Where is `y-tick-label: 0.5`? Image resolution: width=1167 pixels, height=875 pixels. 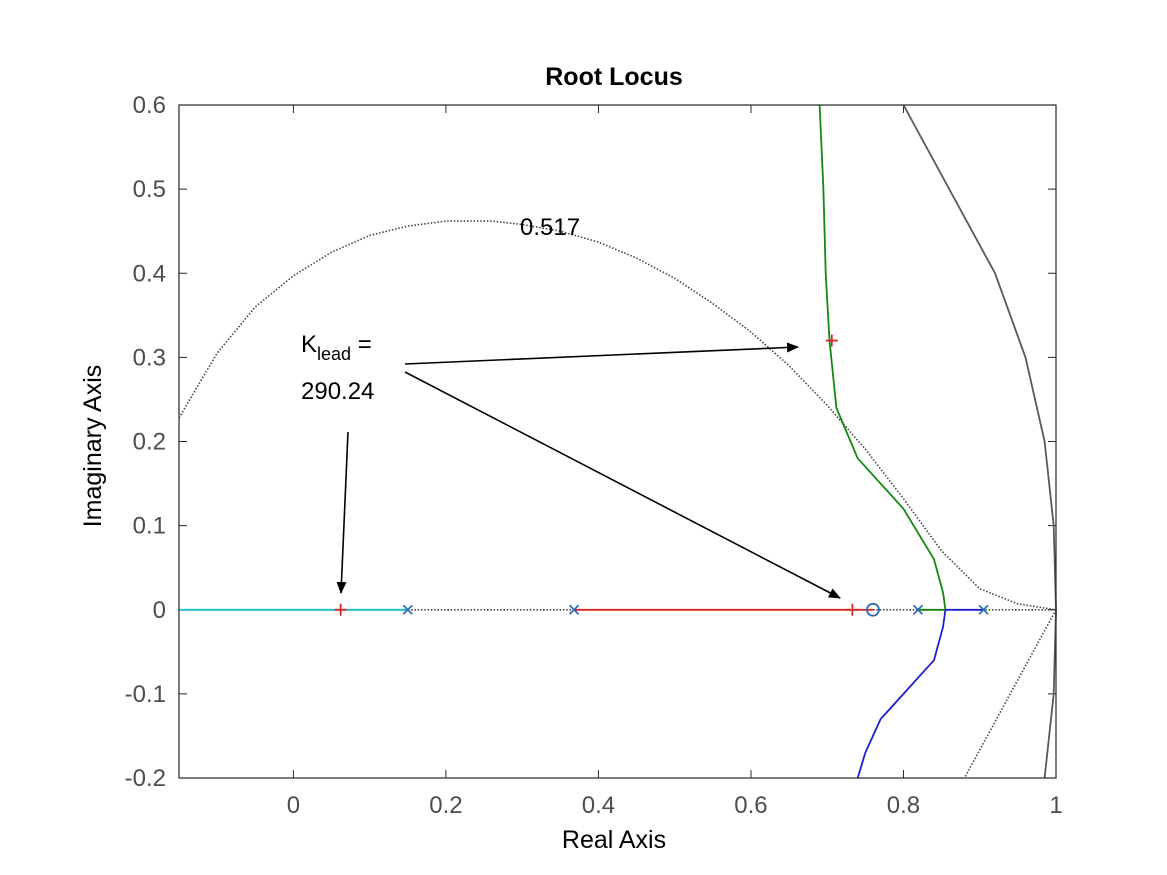 y-tick-label: 0.5 is located at coordinates (149, 189).